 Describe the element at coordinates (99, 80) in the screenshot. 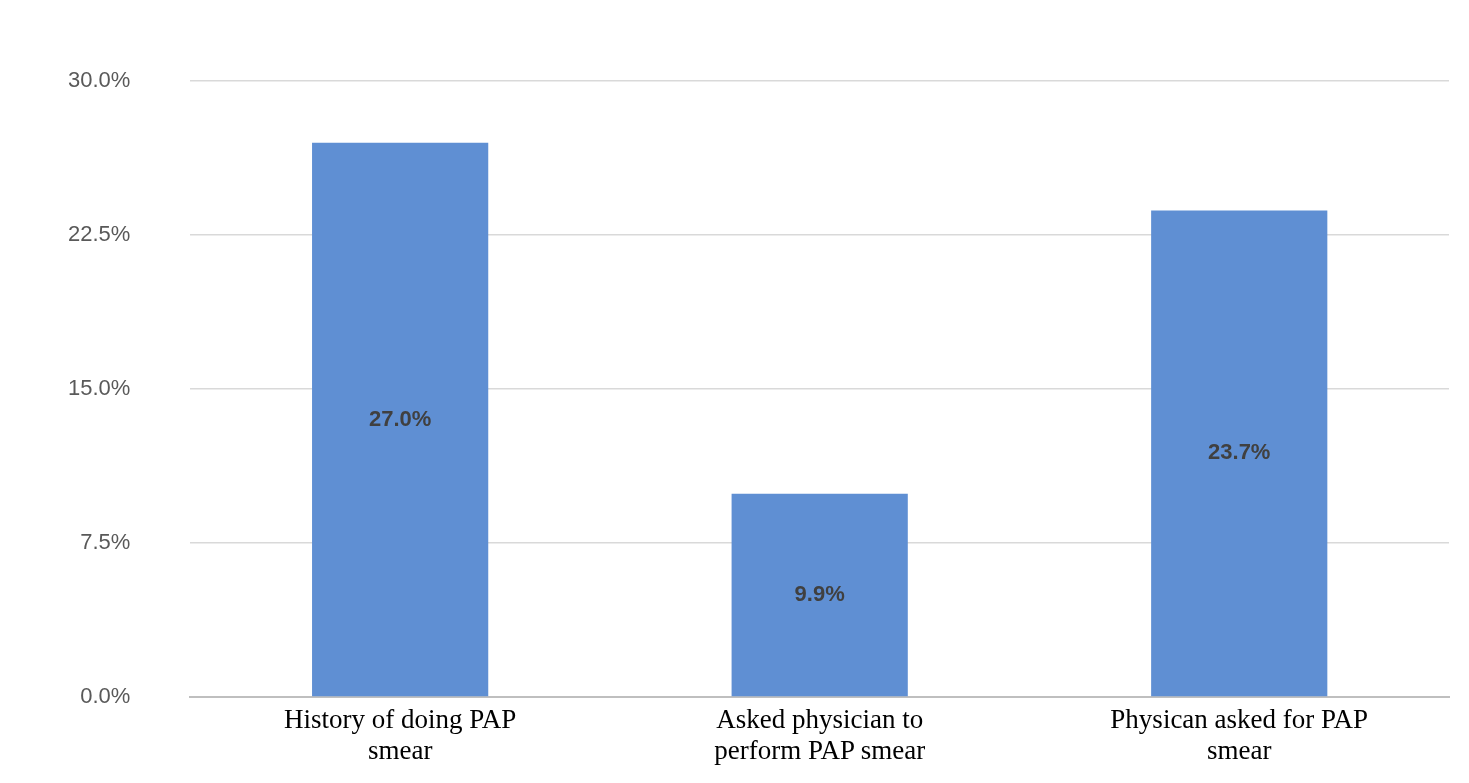

I see `y-tick-label: 30.0%` at that location.